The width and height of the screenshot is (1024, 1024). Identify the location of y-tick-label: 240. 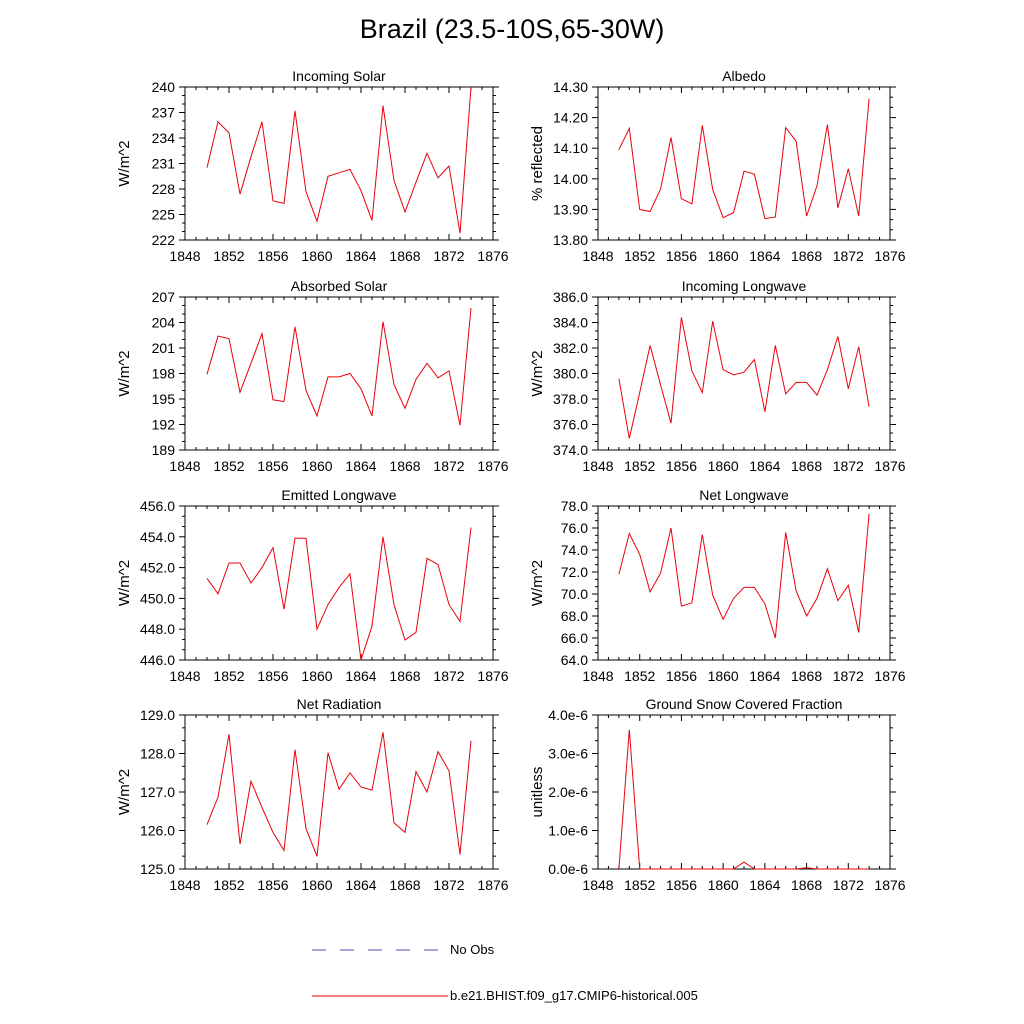
(164, 87).